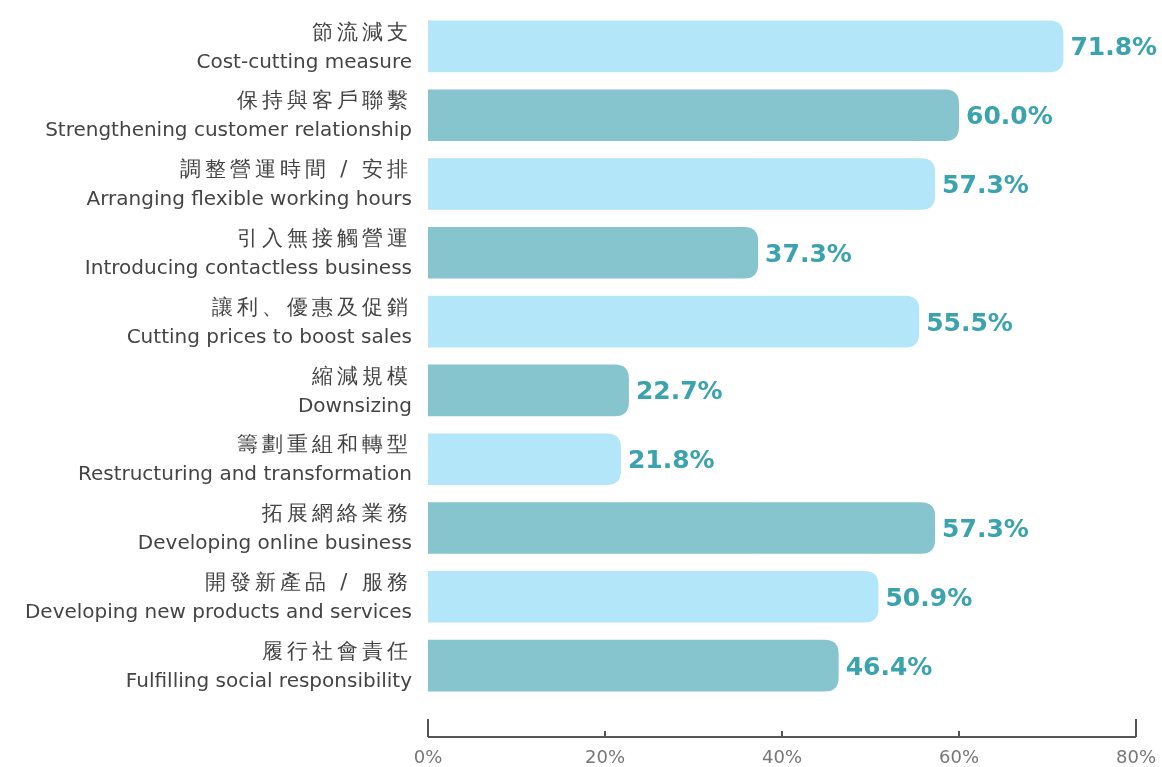  Describe the element at coordinates (269, 321) in the screenshot. I see `y-tick-label: 讓利、優惠及促銷 Cutting prices to boost sales` at that location.